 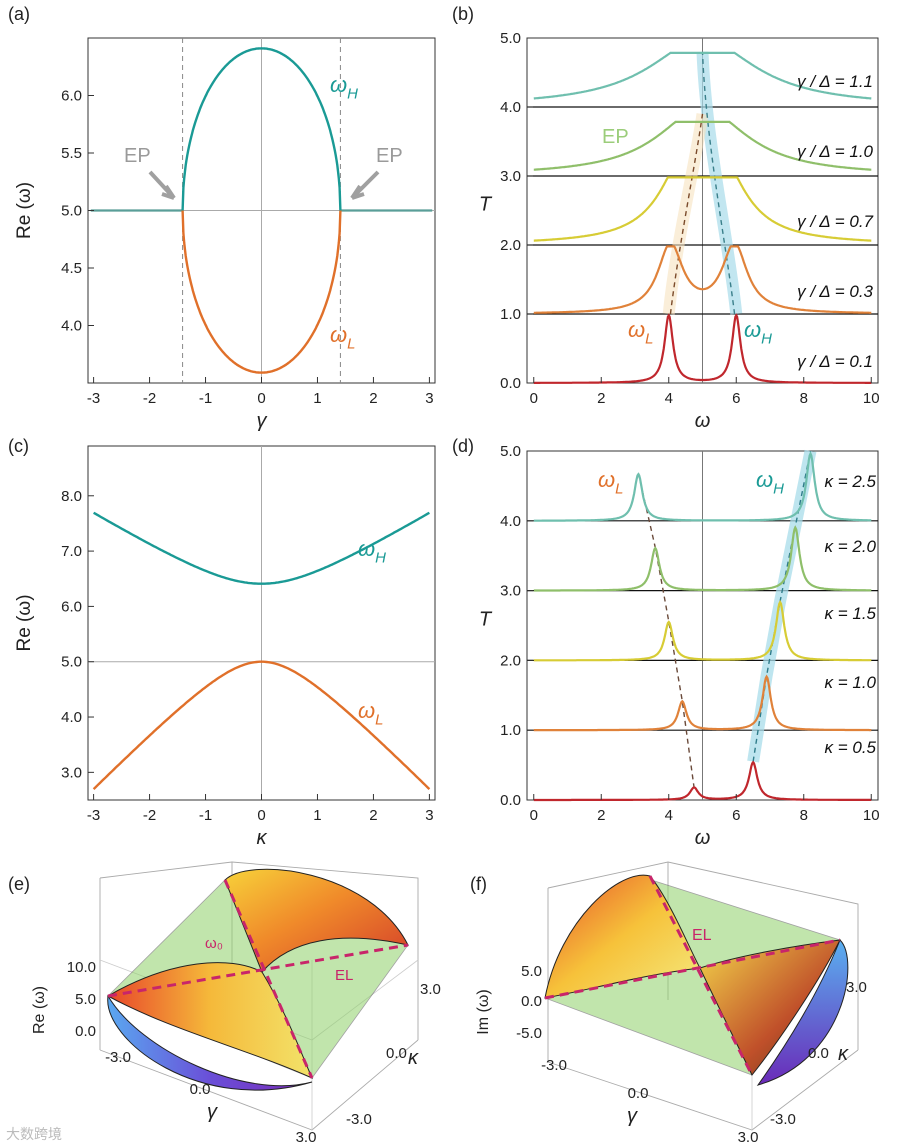 What do you see at coordinates (758, 332) in the screenshot?
I see `label-omegaH-b: ωH` at bounding box center [758, 332].